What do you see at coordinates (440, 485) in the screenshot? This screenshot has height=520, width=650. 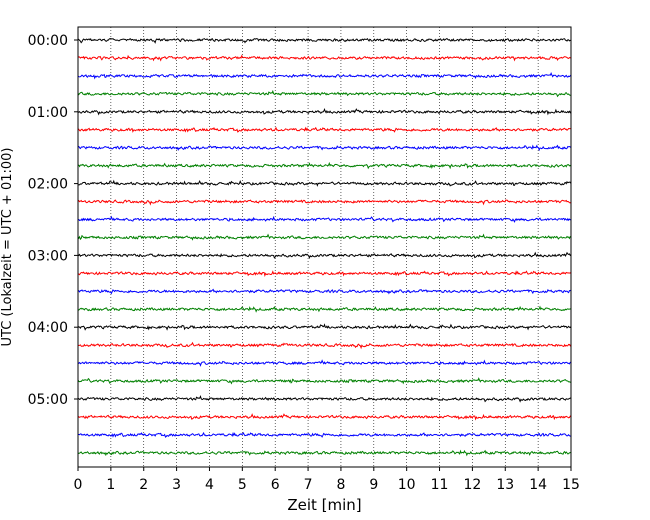 I see `x-tick-label: 11` at bounding box center [440, 485].